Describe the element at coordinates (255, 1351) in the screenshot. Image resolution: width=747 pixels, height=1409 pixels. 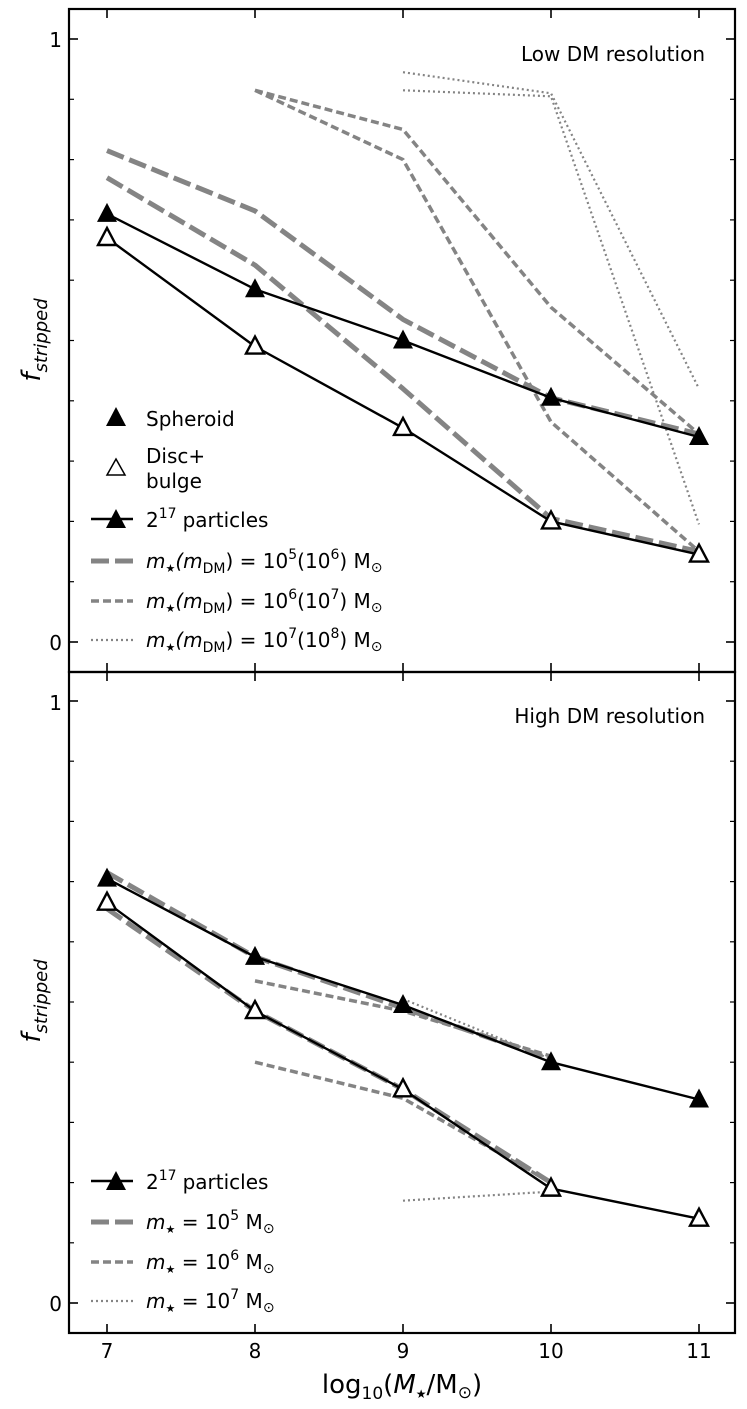
I see `x-tick-label: 8` at that location.